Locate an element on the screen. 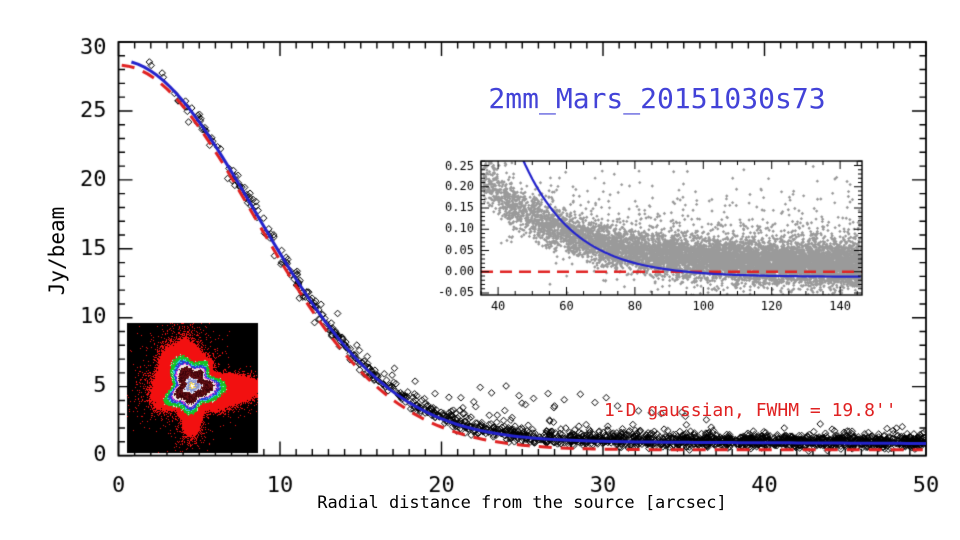 Image resolution: width=960 pixels, height=540 pixels. x-axis-label: Radial distance from the source [arcsec] is located at coordinates (522, 503).